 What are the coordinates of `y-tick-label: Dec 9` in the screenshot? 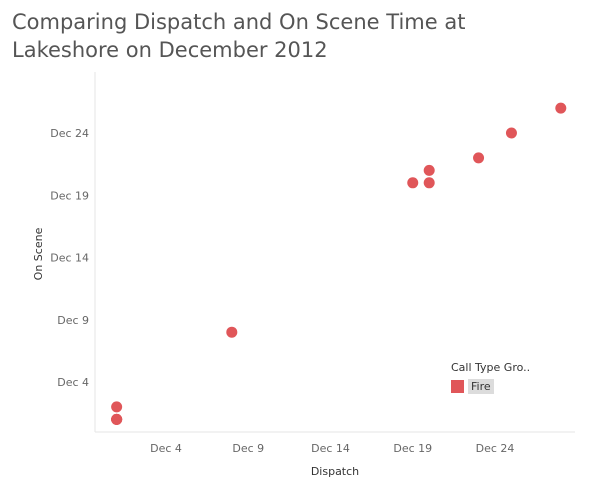 It's located at (73, 320).